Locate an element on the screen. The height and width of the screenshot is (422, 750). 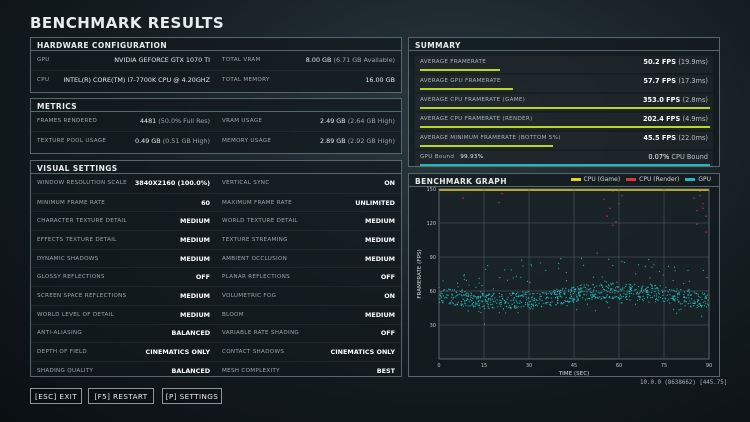
settings-button: [P] SETTINGS is located at coordinates (192, 396).